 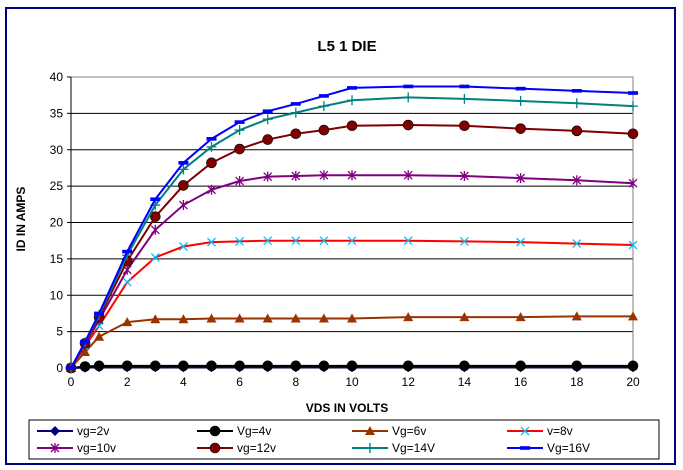 What do you see at coordinates (577, 382) in the screenshot?
I see `x-tick-label: 18` at bounding box center [577, 382].